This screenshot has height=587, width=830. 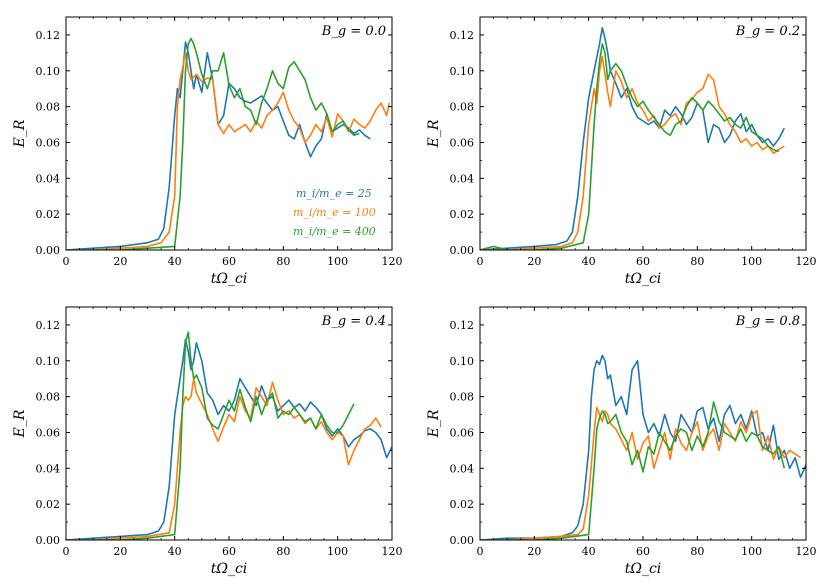 What do you see at coordinates (213, 143) in the screenshot?
I see `series-line-p0-s2` at bounding box center [213, 143].